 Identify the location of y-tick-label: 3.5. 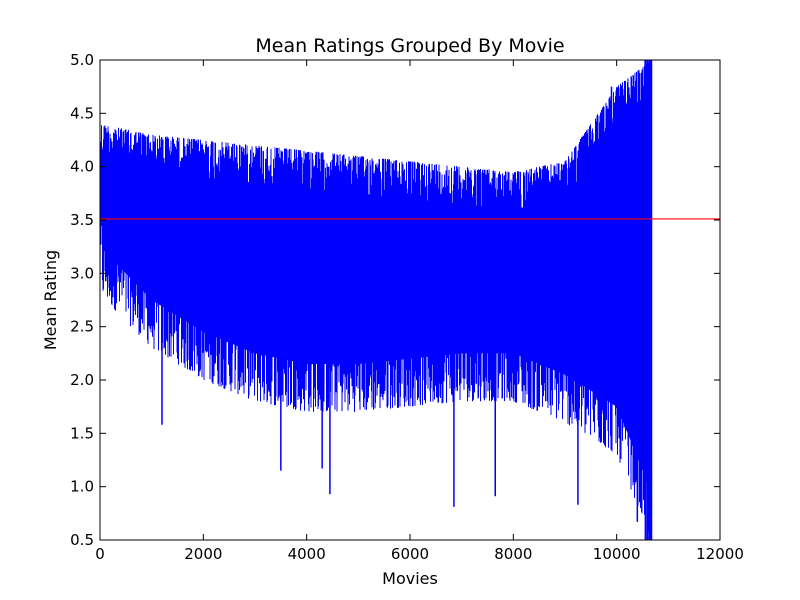
(82, 220).